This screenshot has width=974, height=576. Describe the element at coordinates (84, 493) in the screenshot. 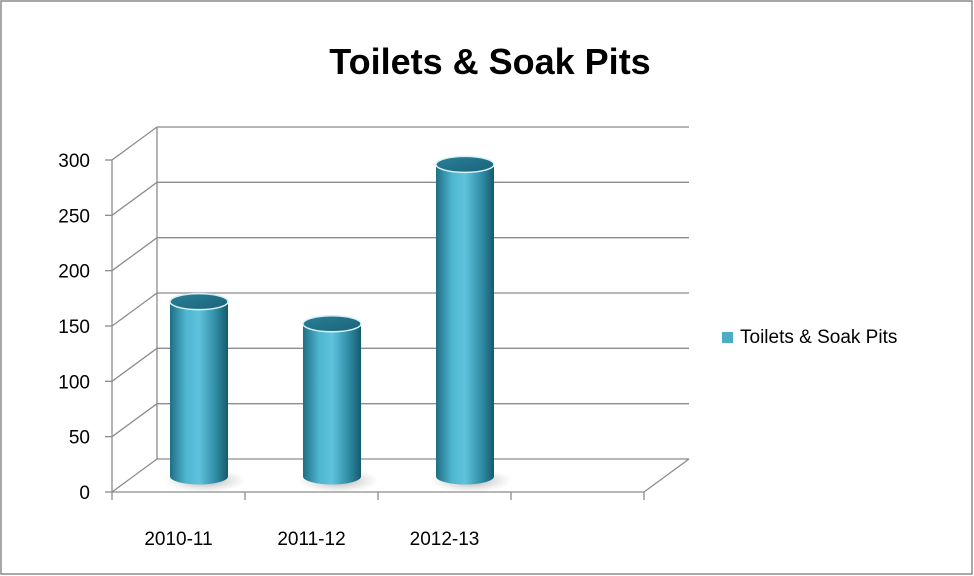

I see `y-tick-label: 0` at that location.